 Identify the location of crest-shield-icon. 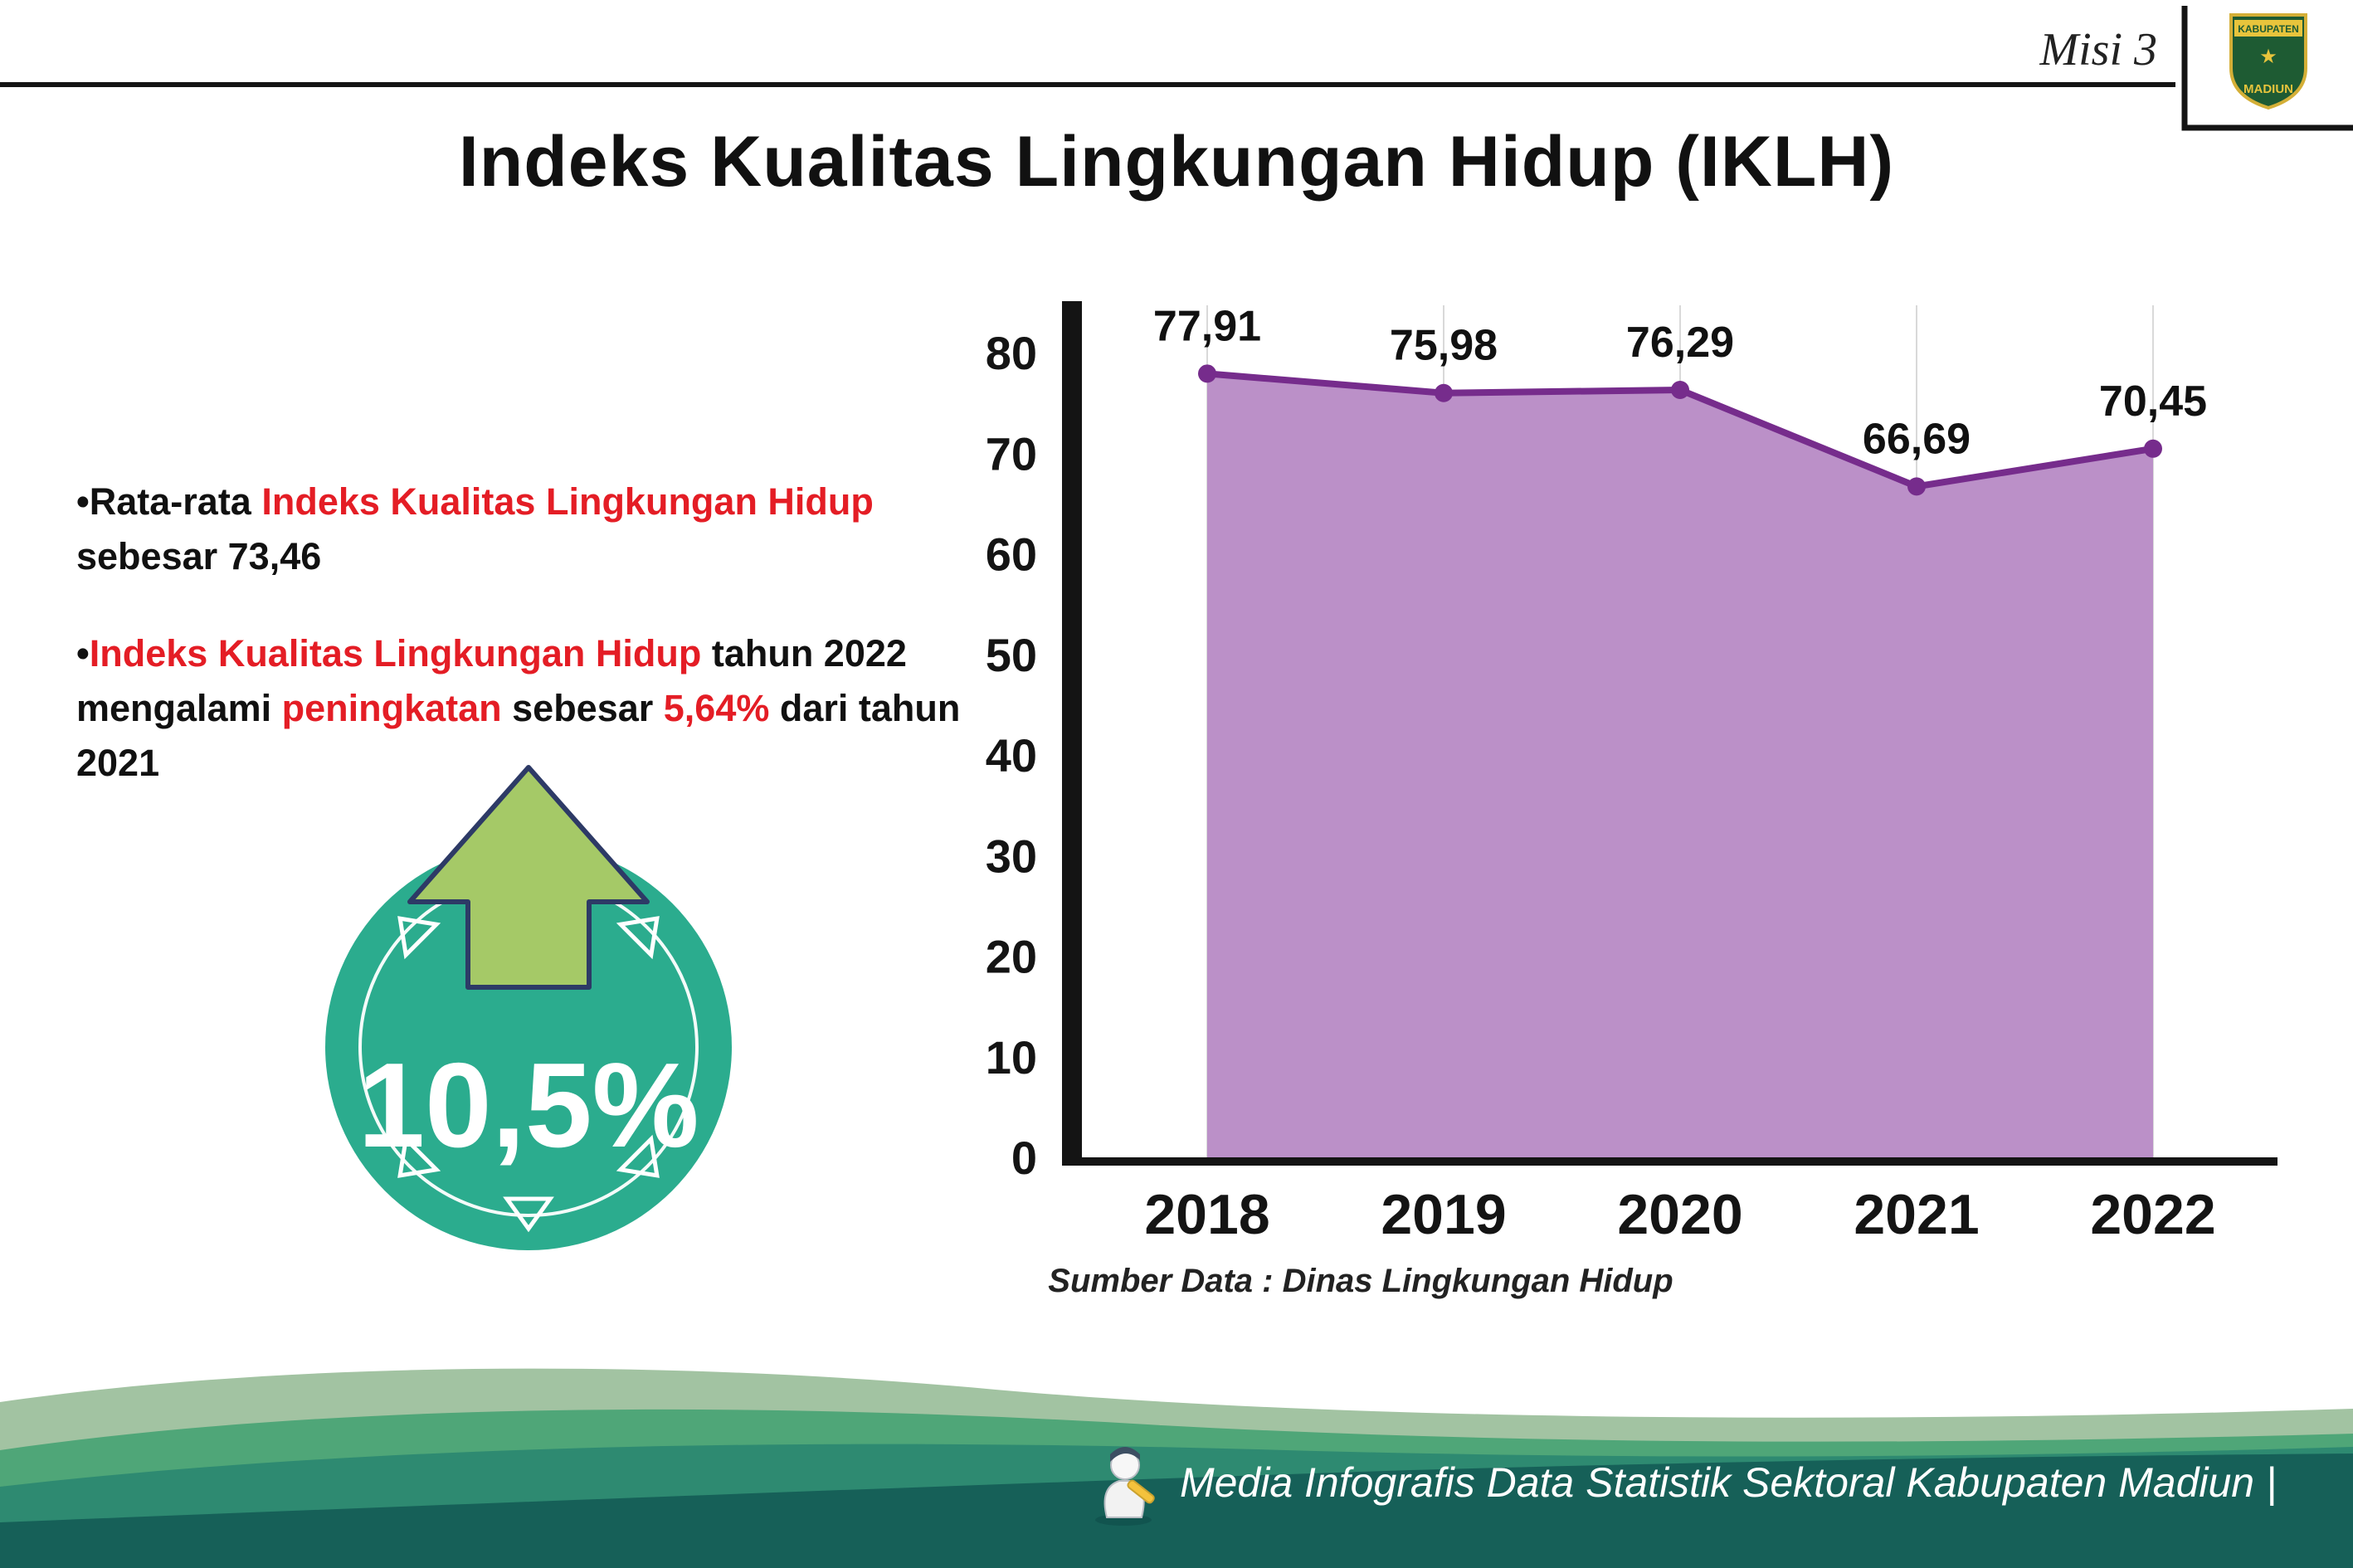
(2268, 61).